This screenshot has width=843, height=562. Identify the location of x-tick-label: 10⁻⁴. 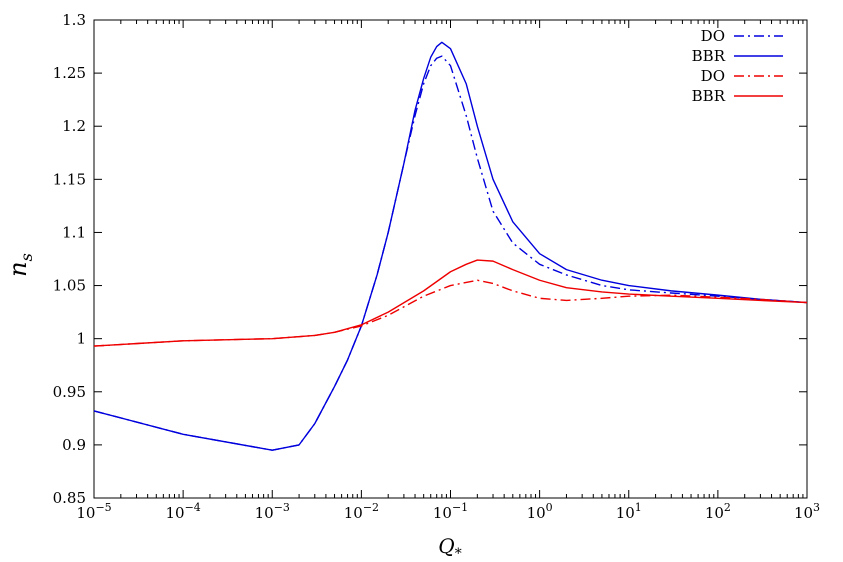
(182, 511).